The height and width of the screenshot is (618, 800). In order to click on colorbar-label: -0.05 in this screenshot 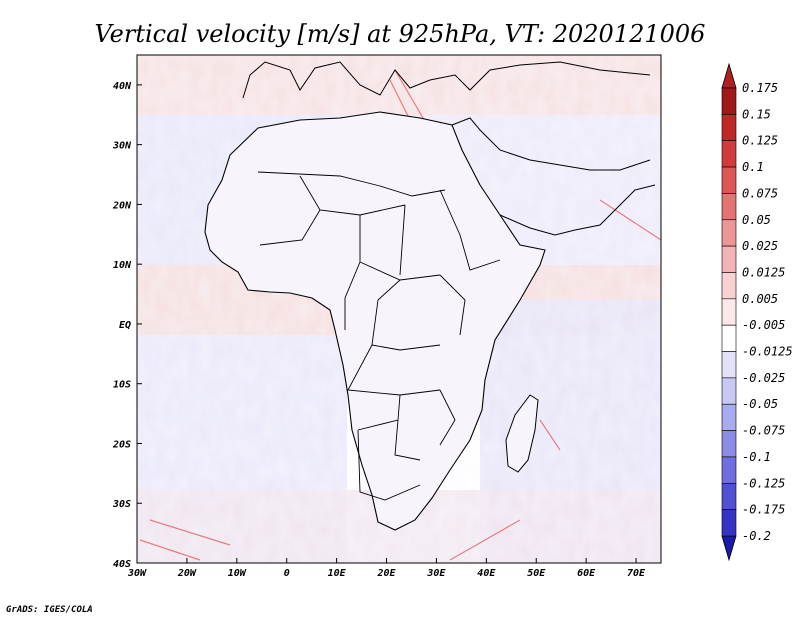, I will do `click(760, 404)`.